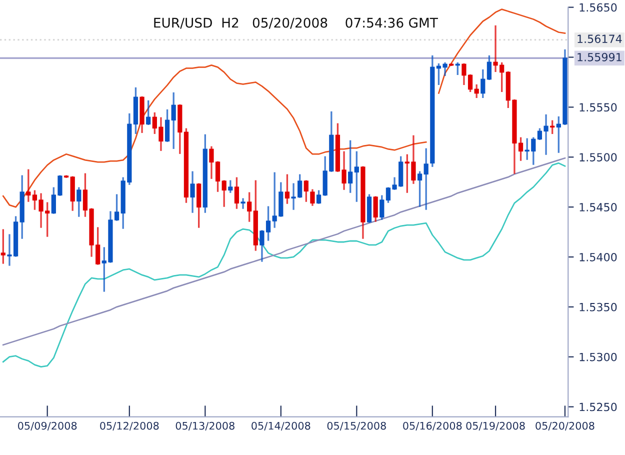 Image resolution: width=625 pixels, height=455 pixels. What do you see at coordinates (565, 426) in the screenshot?
I see `x-tick-label: 05/20/2008` at bounding box center [565, 426].